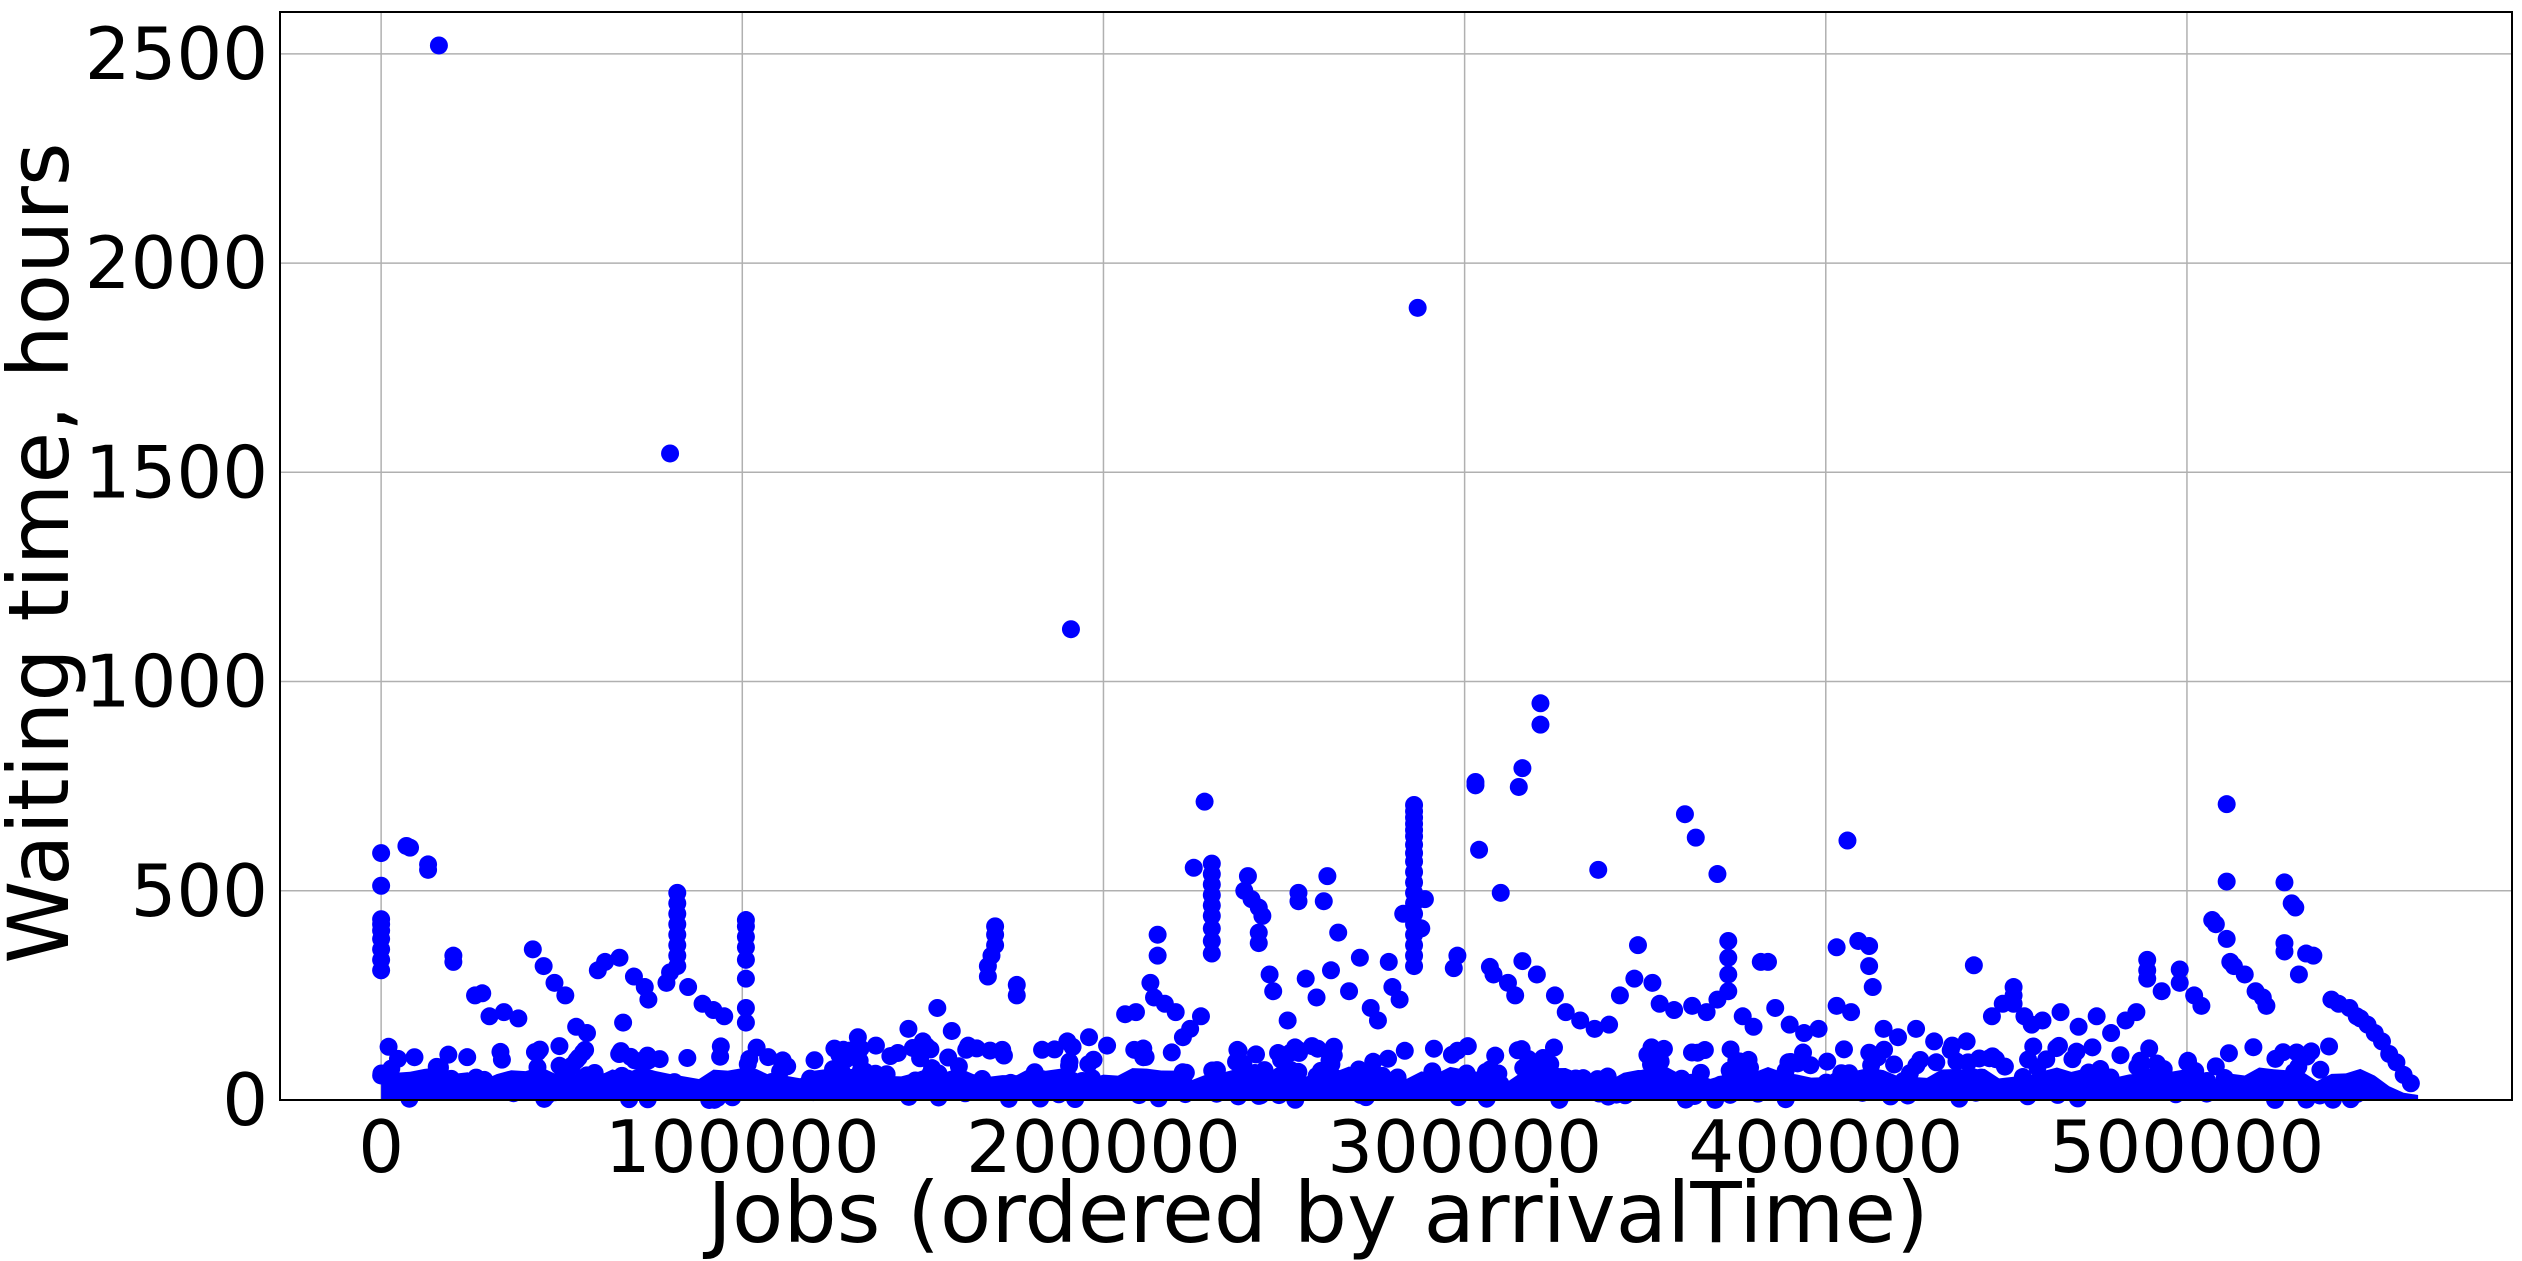 Image resolution: width=2522 pixels, height=1261 pixels. What do you see at coordinates (381, 1147) in the screenshot?
I see `x-tick-label: 0` at bounding box center [381, 1147].